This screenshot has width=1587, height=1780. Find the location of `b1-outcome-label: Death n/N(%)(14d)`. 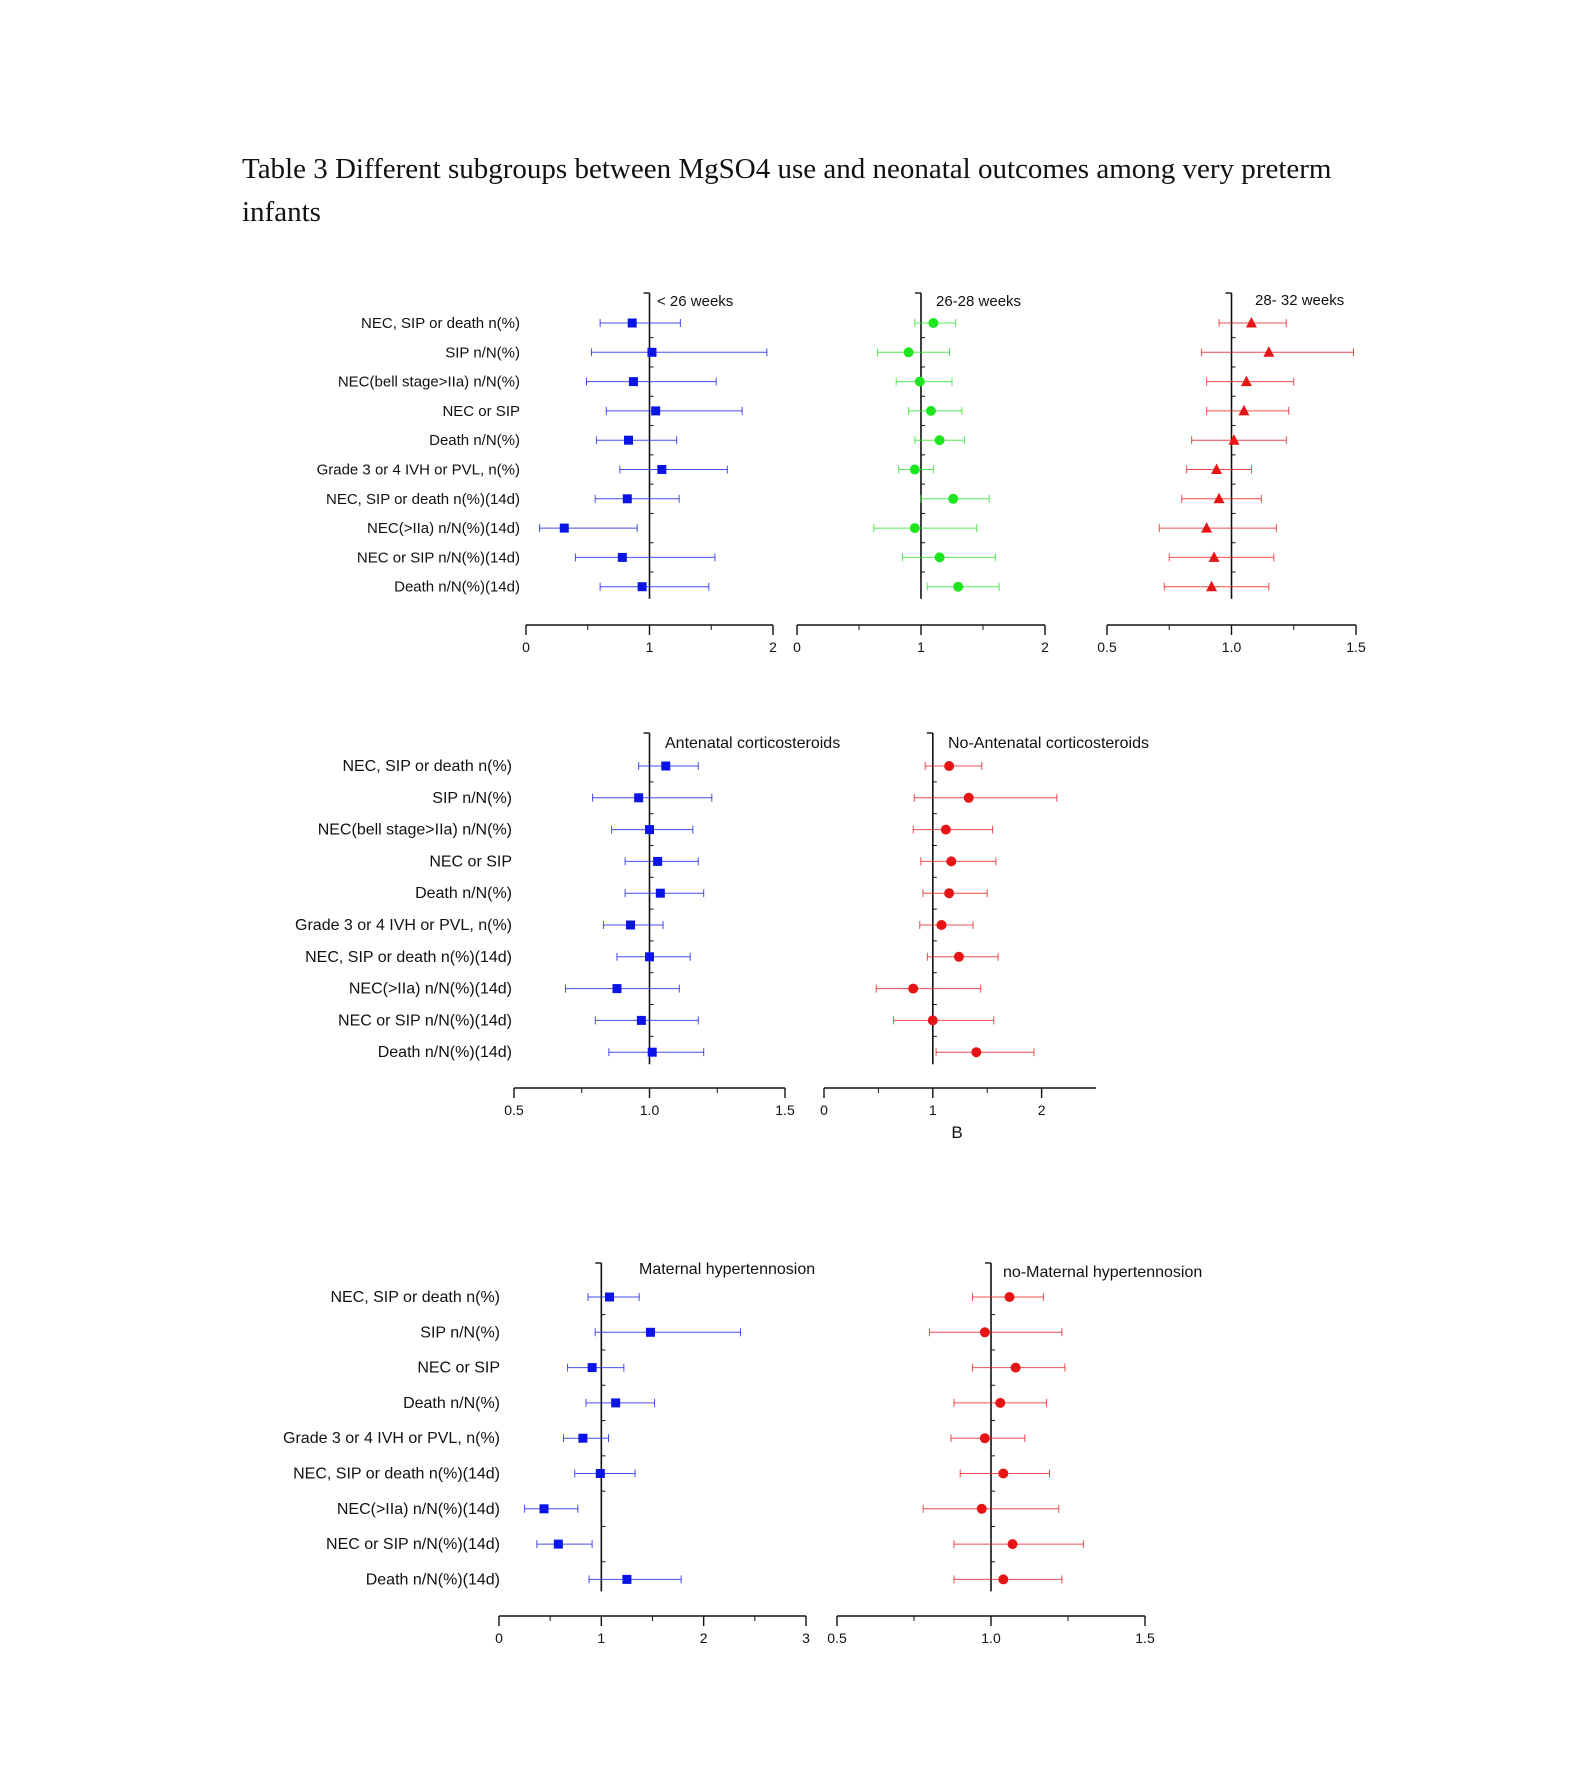

b1-outcome-label: Death n/N(%)(14d) is located at coordinates (445, 1052).